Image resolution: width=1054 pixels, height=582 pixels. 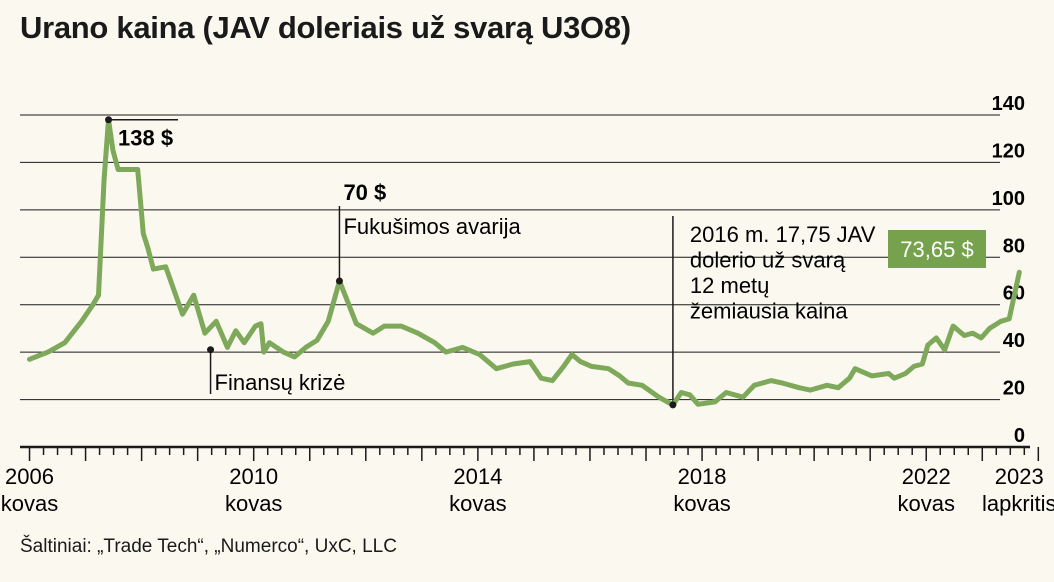 I want to click on x-tick-year: 2014, so click(x=477, y=476).